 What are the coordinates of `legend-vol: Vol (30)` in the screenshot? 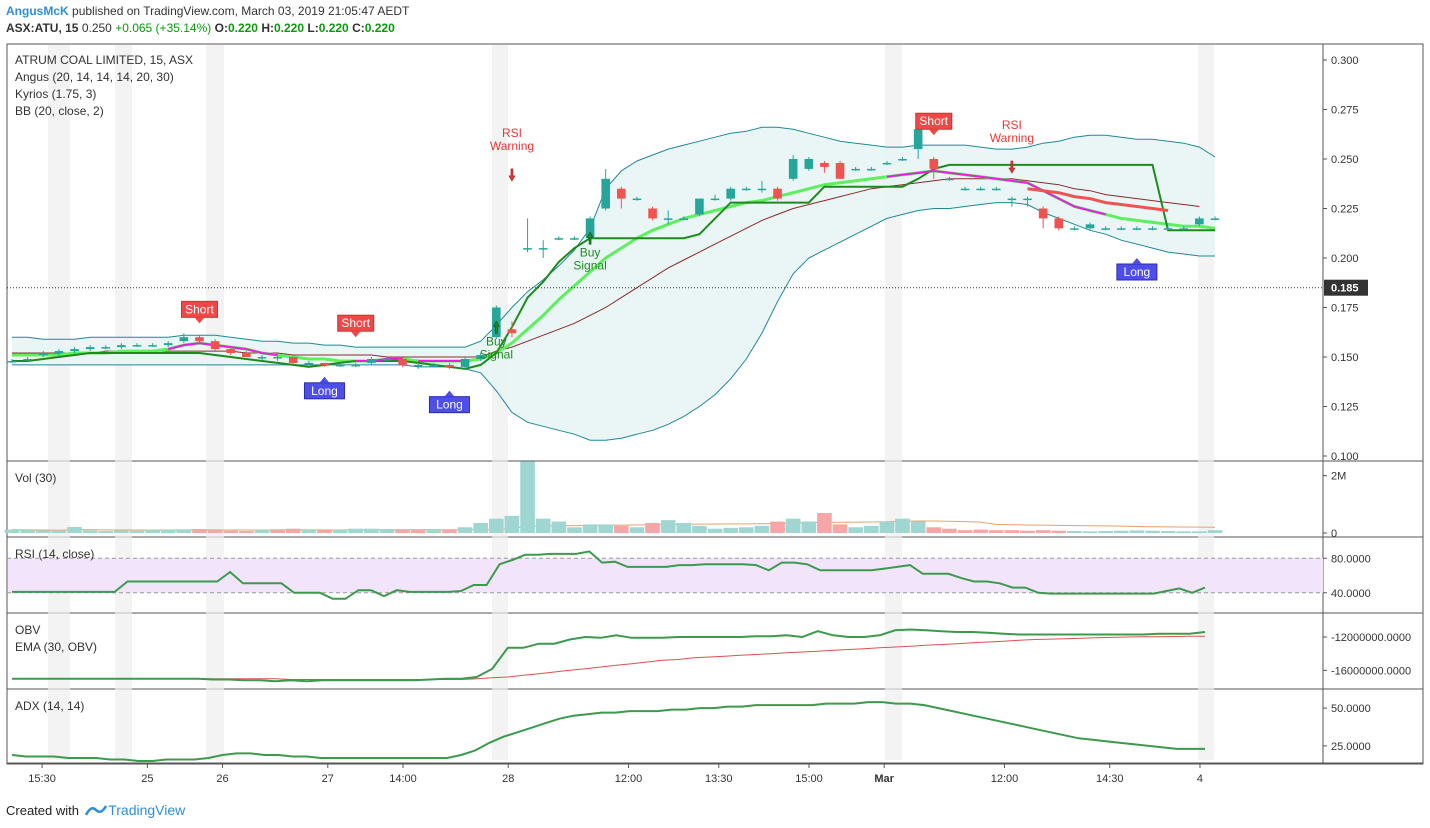 It's located at (35, 478).